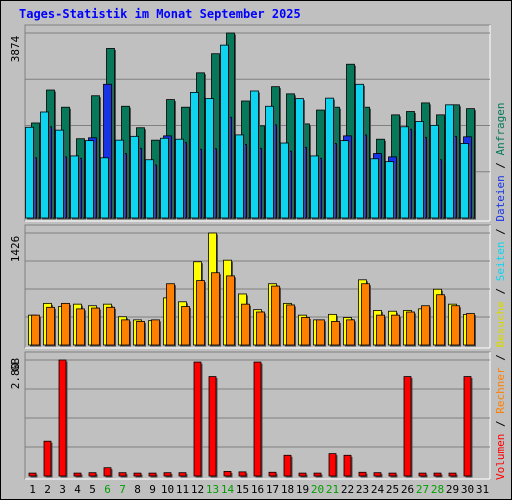 Image resolution: width=512 pixels, height=500 pixels. Describe the element at coordinates (253, 309) in the screenshot. I see `series-rechner` at that location.